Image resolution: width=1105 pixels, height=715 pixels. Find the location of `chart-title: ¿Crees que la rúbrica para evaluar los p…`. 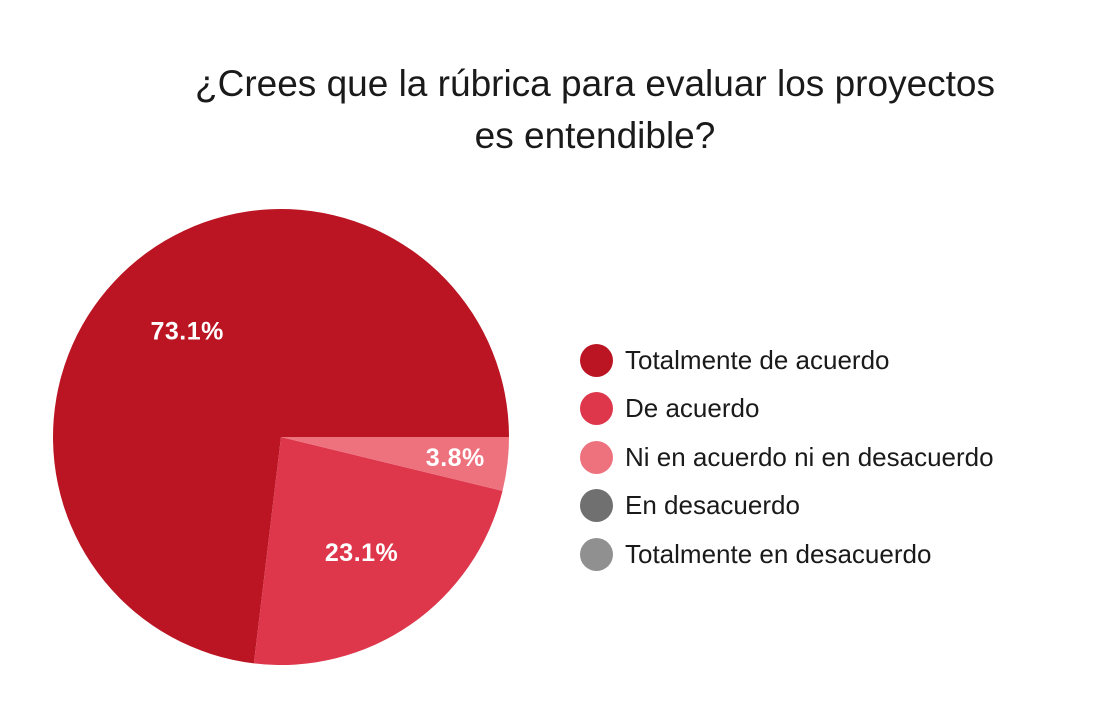

chart-title: ¿Crees que la rúbrica para evaluar los p… is located at coordinates (595, 110).